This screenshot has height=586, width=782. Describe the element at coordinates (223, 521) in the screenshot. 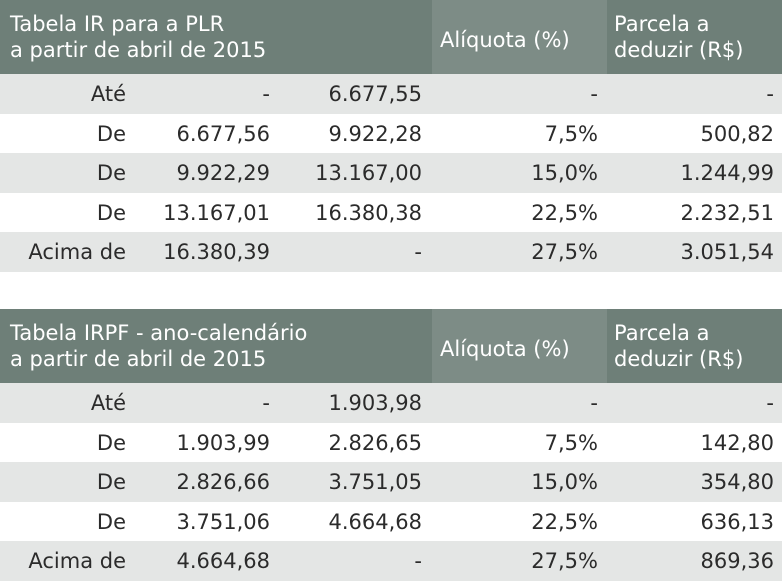

I see `row-from: 3.751,06` at that location.